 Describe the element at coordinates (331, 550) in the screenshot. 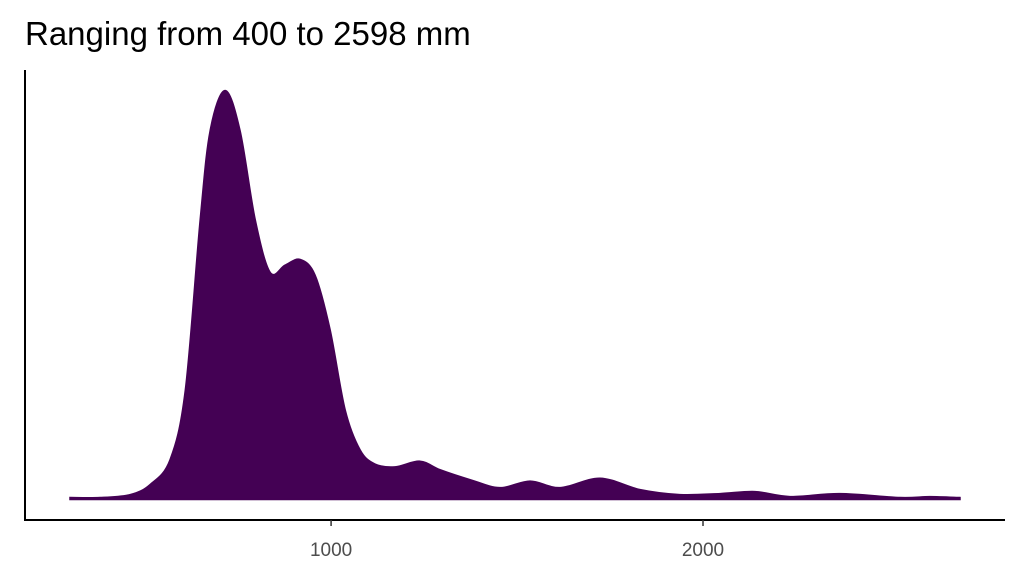

I see `x-tick-label: 1000` at that location.